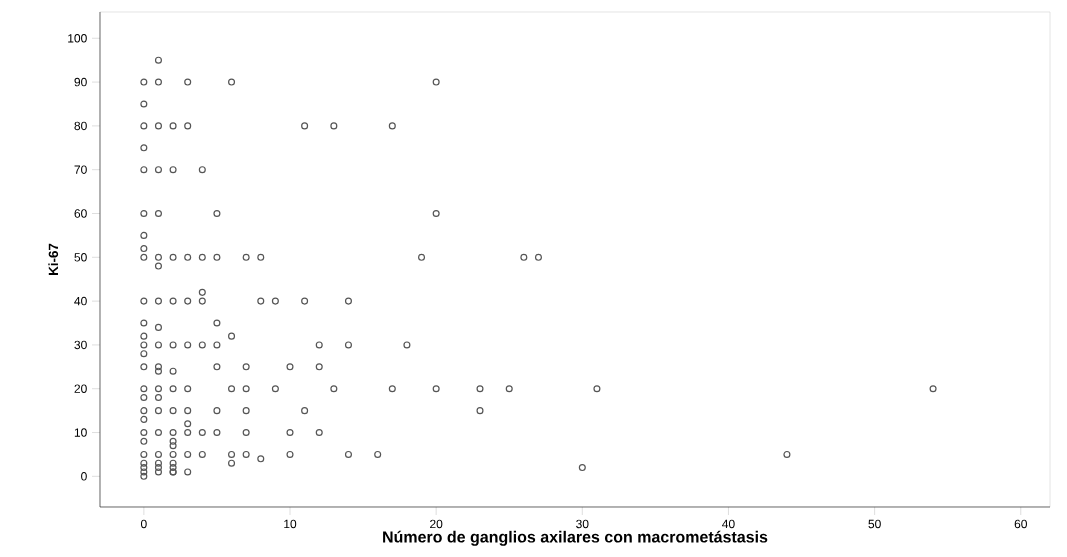 Image resolution: width=1067 pixels, height=557 pixels. I want to click on y-tick-label: 0, so click(84, 476).